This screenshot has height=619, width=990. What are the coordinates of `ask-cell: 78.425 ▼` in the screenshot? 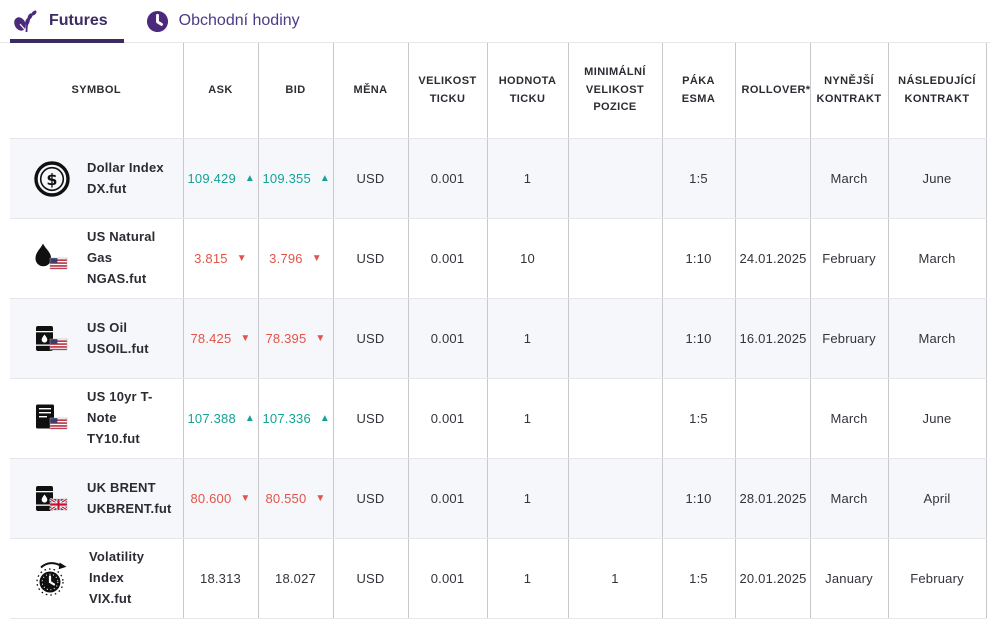 It's located at (221, 338).